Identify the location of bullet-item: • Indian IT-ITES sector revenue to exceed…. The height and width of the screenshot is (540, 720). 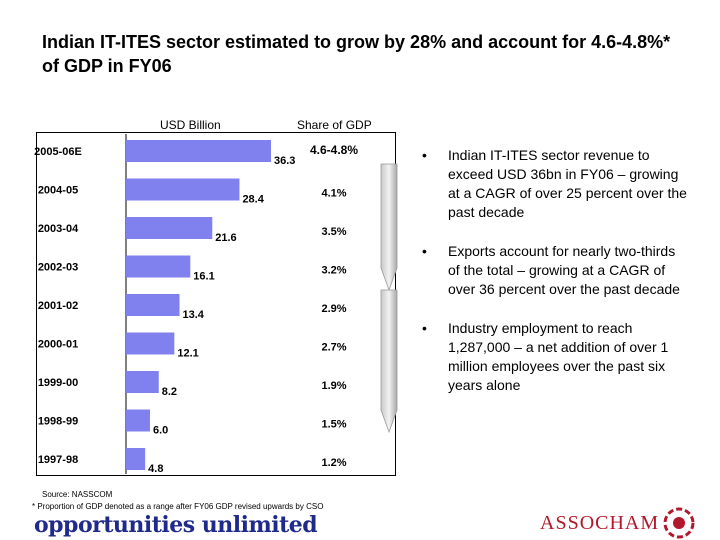
(553, 184).